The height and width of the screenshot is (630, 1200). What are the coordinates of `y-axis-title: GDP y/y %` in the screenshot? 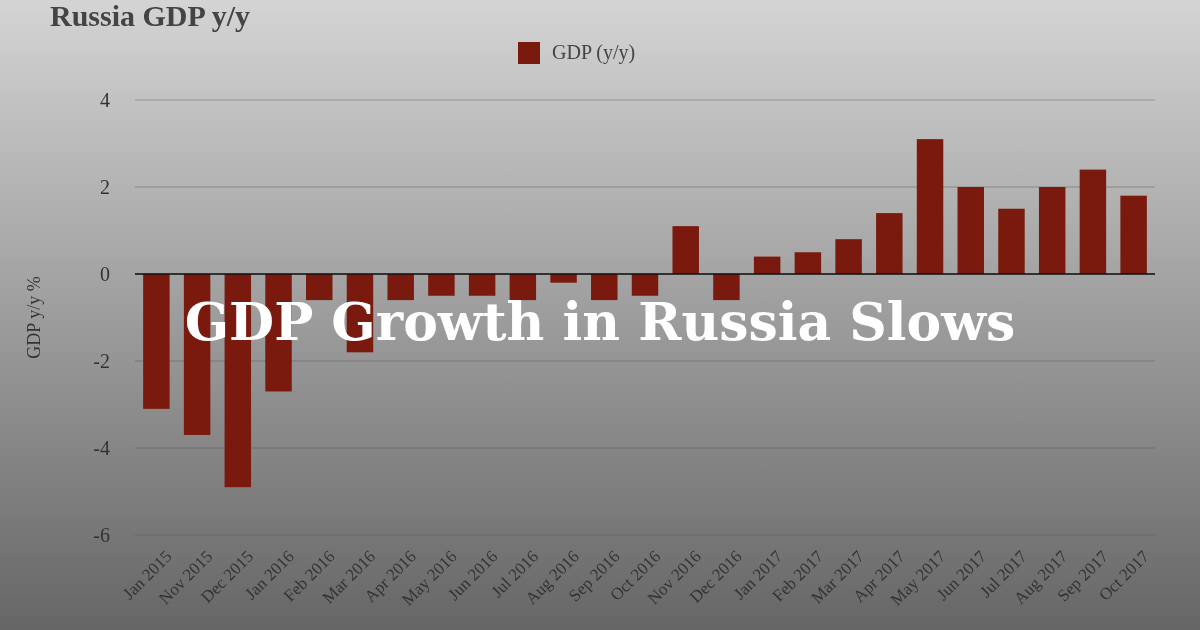 It's located at (34, 317).